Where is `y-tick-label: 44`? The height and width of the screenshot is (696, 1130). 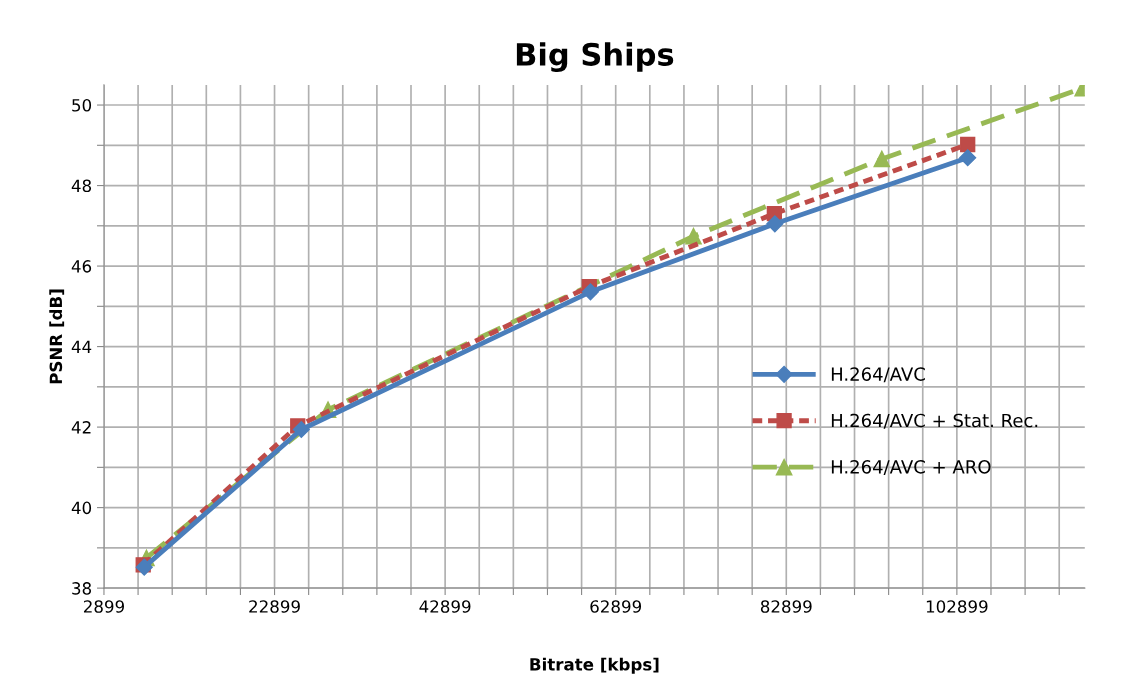
y-tick-label: 44 is located at coordinates (81, 346).